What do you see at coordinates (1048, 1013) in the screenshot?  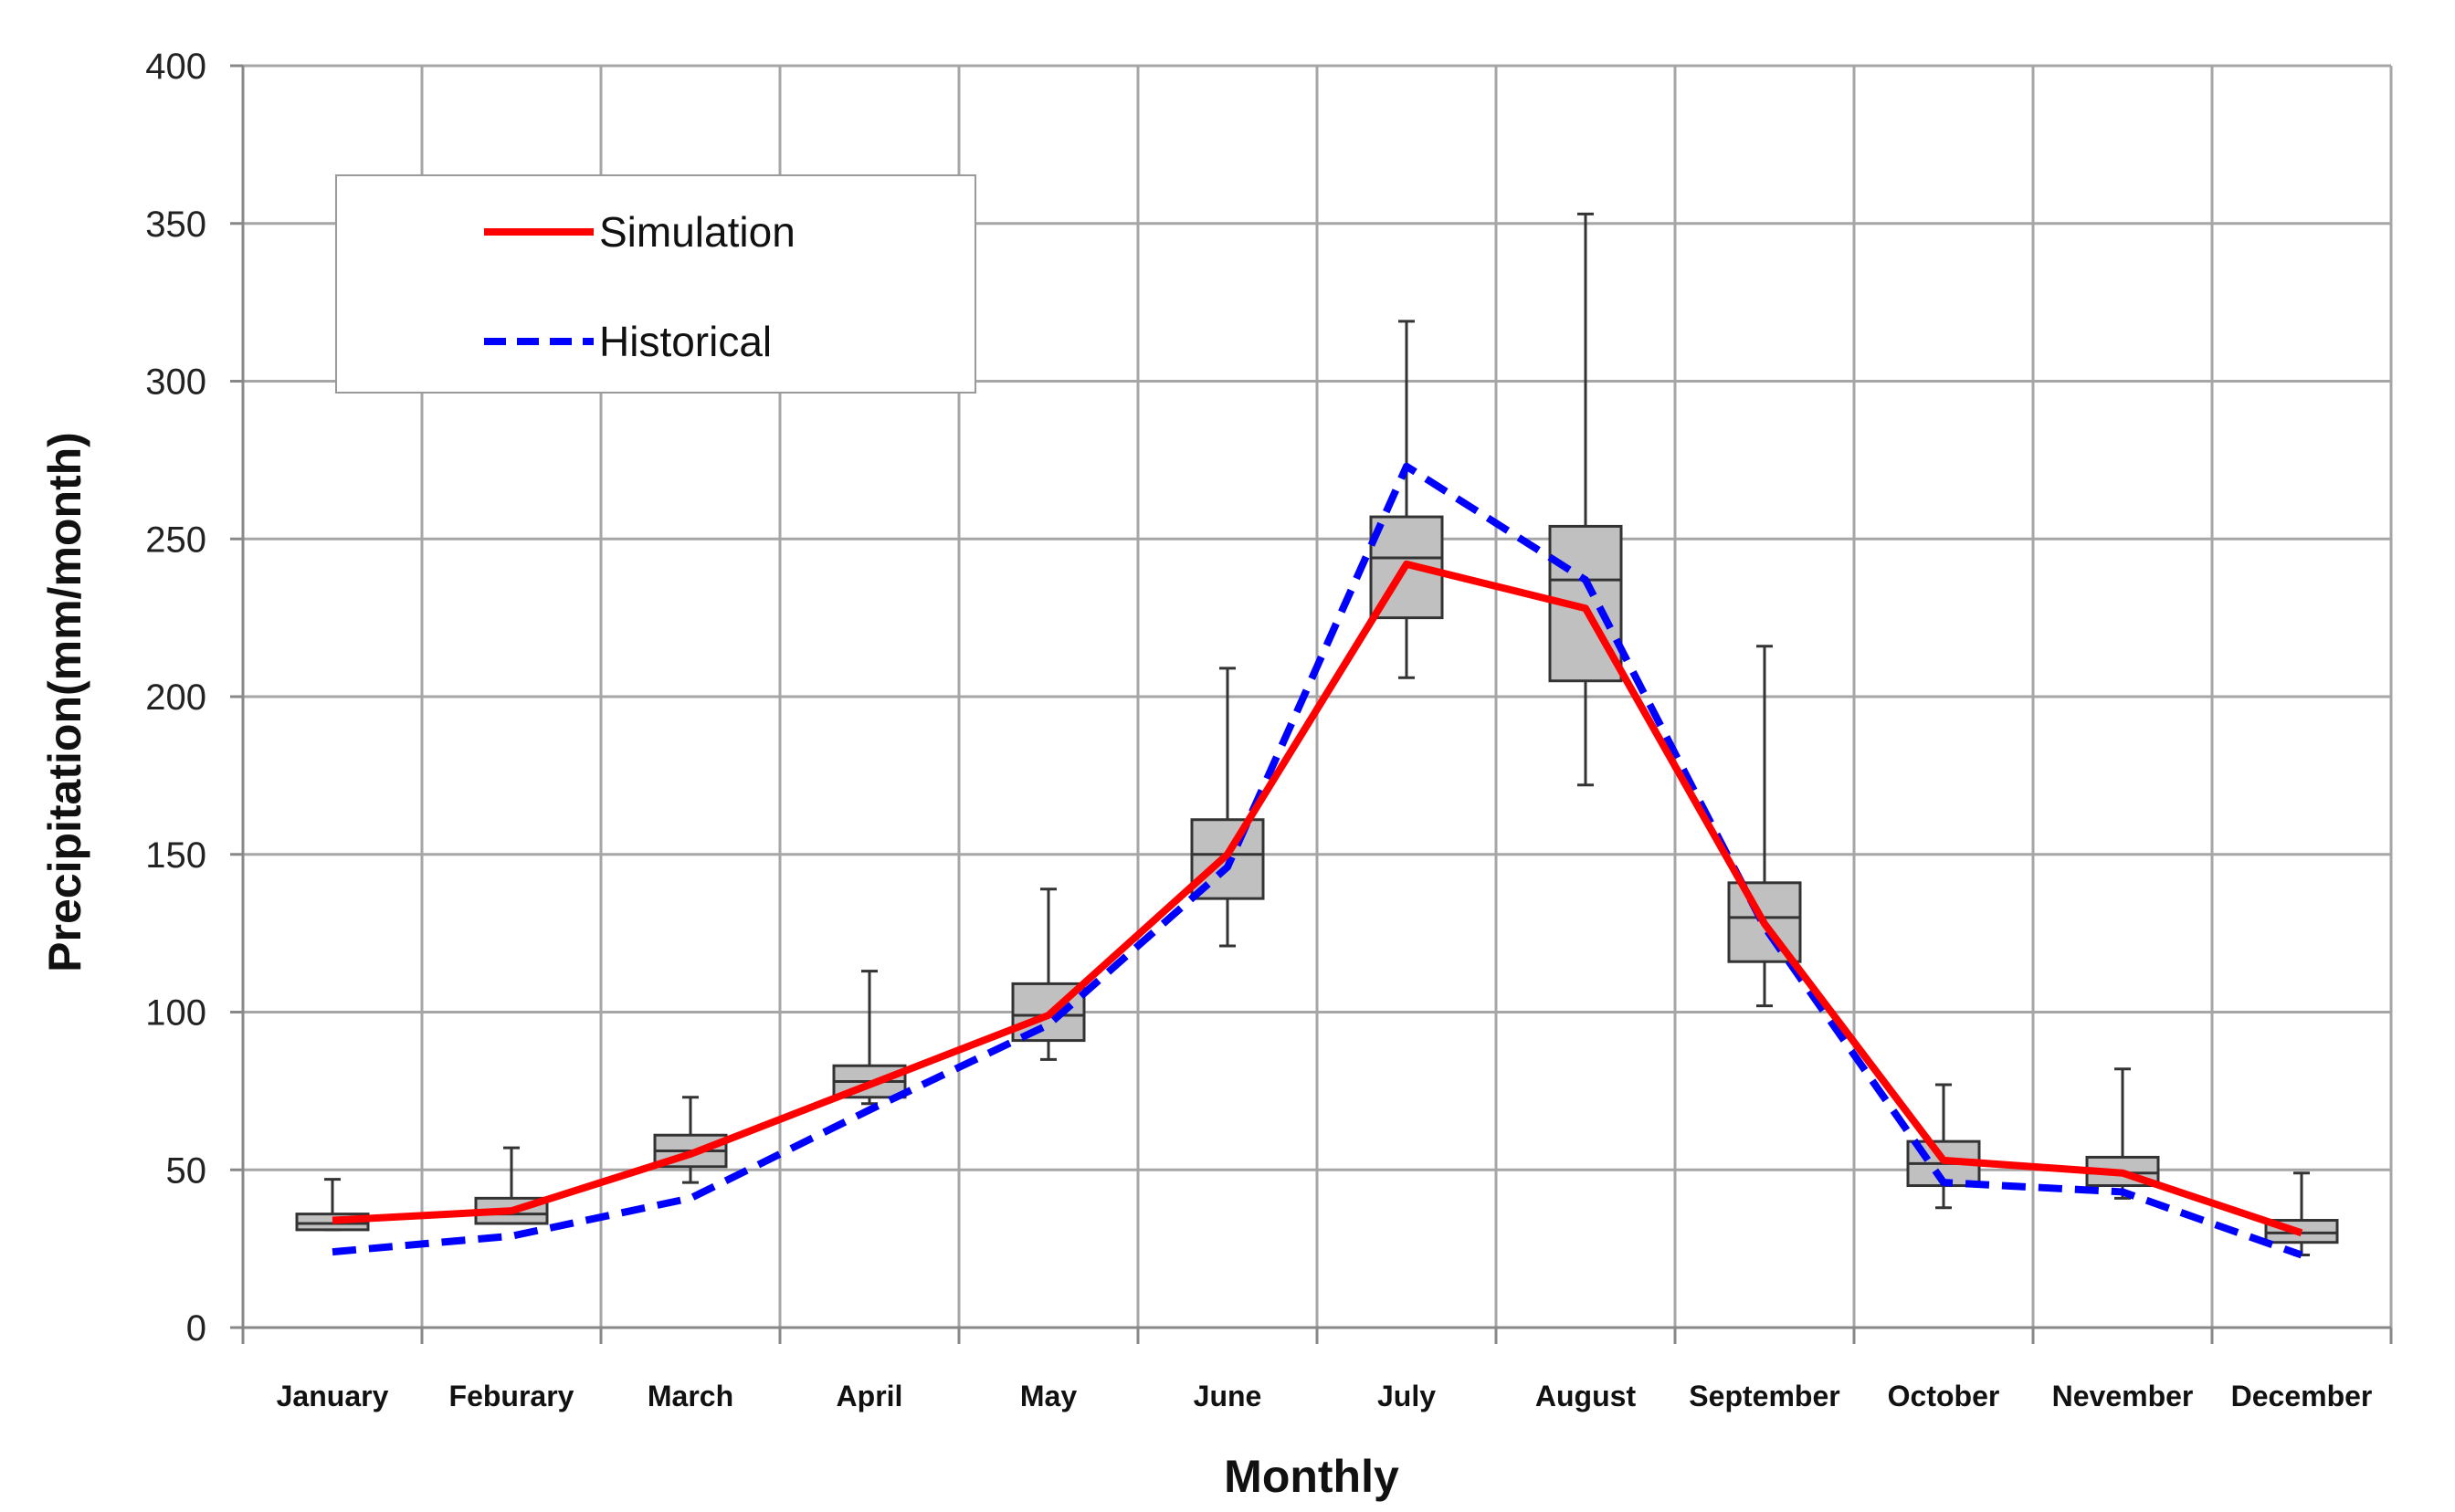 I see `boxplot-box-may` at bounding box center [1048, 1013].